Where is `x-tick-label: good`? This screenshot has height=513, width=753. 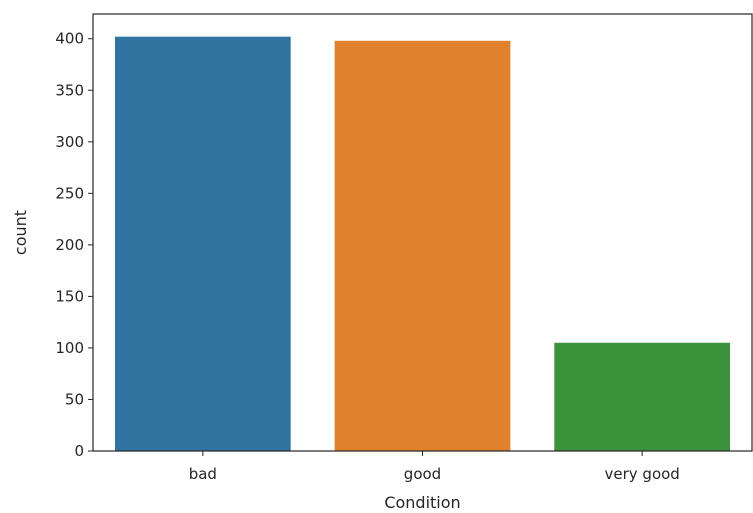 x-tick-label: good is located at coordinates (422, 474).